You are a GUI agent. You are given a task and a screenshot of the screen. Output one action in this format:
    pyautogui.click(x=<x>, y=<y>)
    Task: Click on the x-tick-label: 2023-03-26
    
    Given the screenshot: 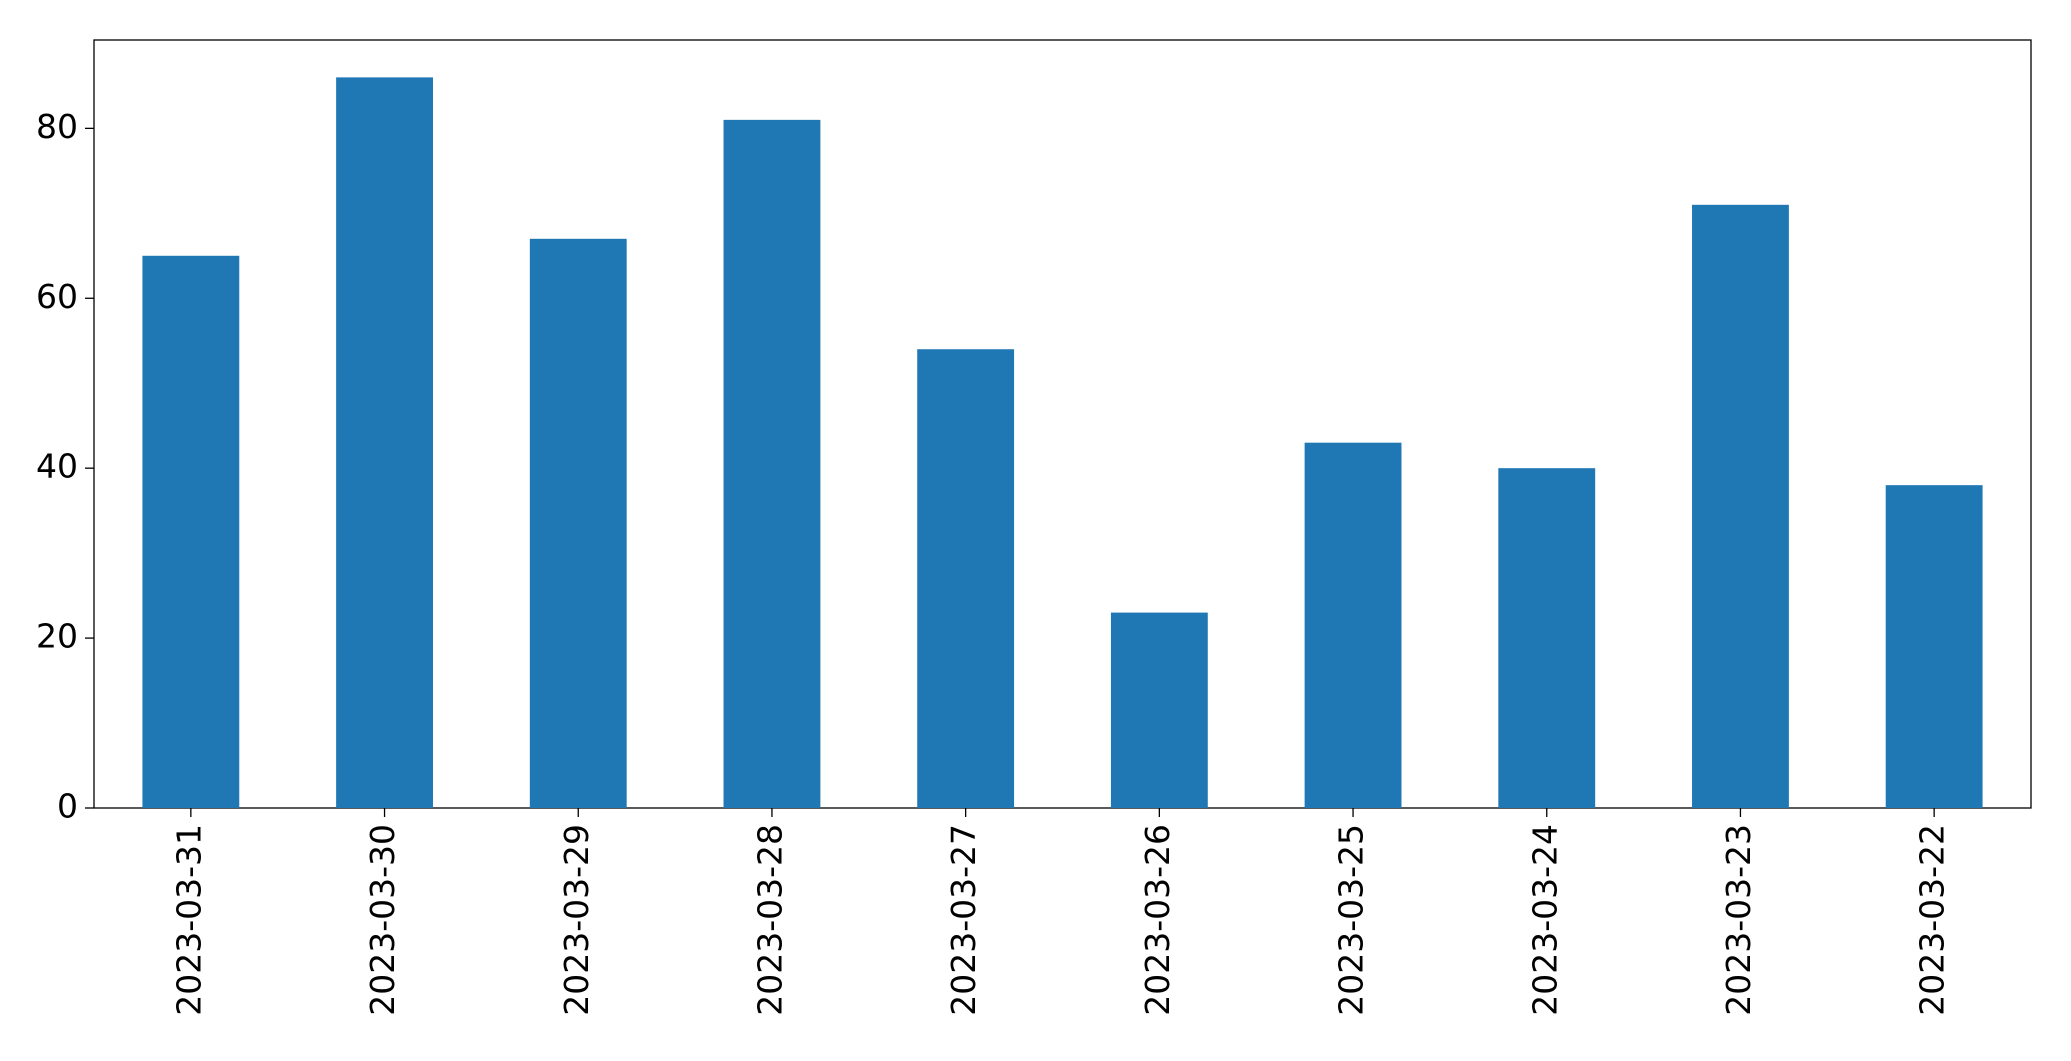 What is the action you would take?
    pyautogui.click(x=1157, y=920)
    